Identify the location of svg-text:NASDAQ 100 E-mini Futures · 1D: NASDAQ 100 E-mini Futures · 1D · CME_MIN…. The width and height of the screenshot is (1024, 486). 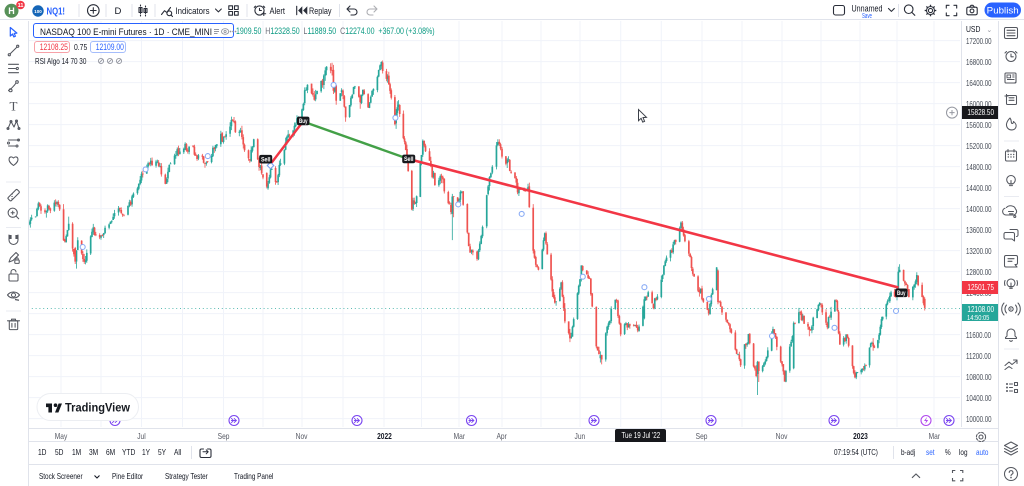
(126, 32).